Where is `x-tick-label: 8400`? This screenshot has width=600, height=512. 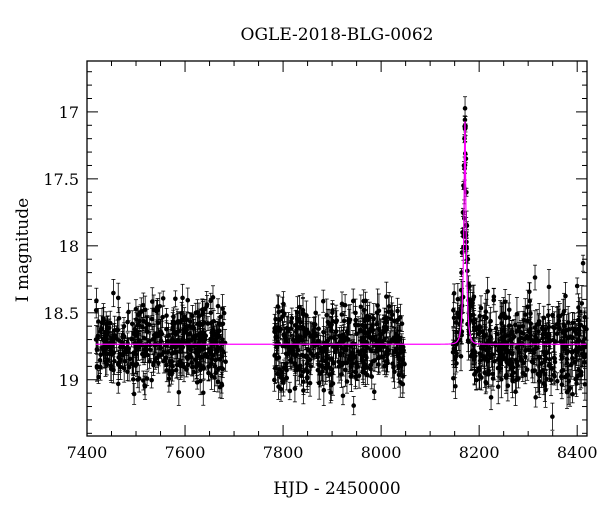 x-tick-label: 8400 is located at coordinates (577, 452).